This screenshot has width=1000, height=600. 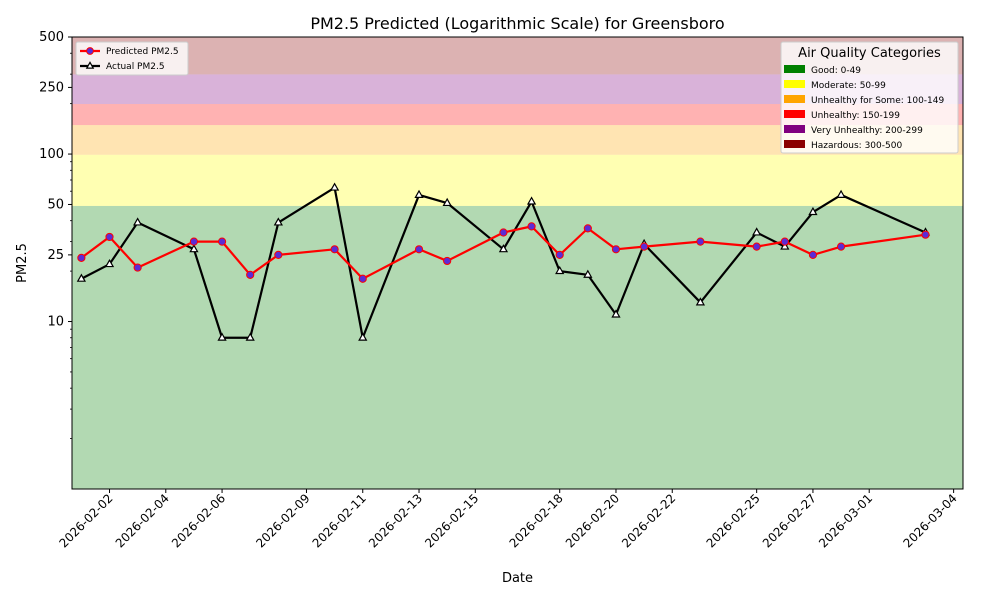 What do you see at coordinates (733, 520) in the screenshot?
I see `x-tick-label: 2026-02-25` at bounding box center [733, 520].